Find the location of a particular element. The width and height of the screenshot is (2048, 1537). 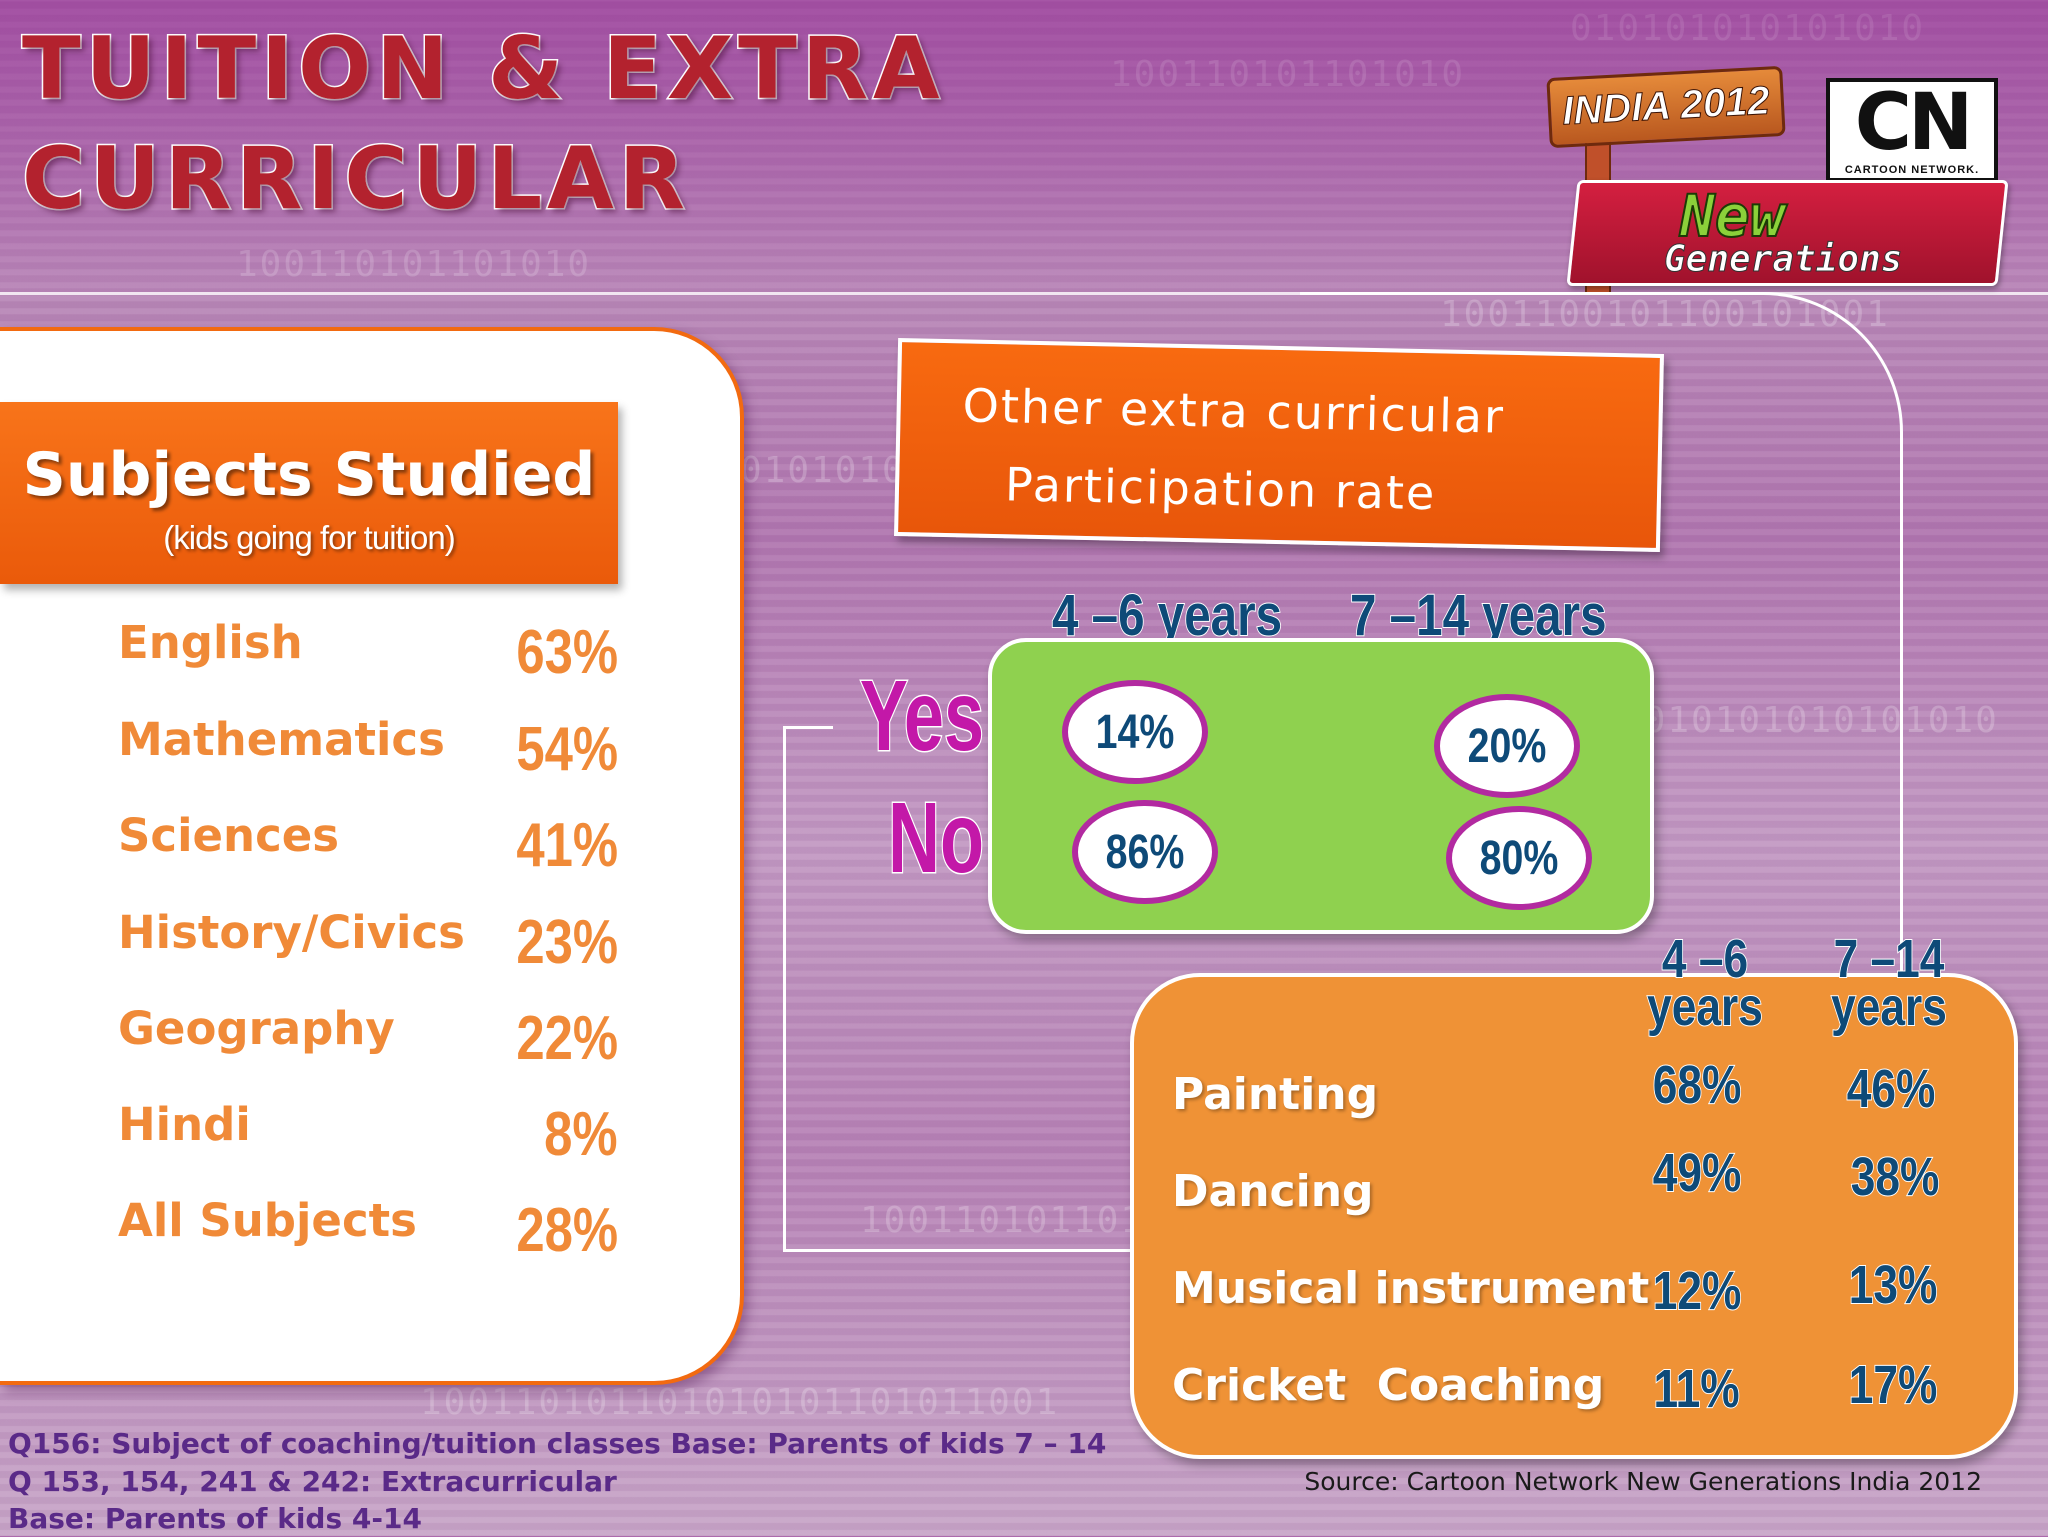

no-label: No is located at coordinates (936, 838).